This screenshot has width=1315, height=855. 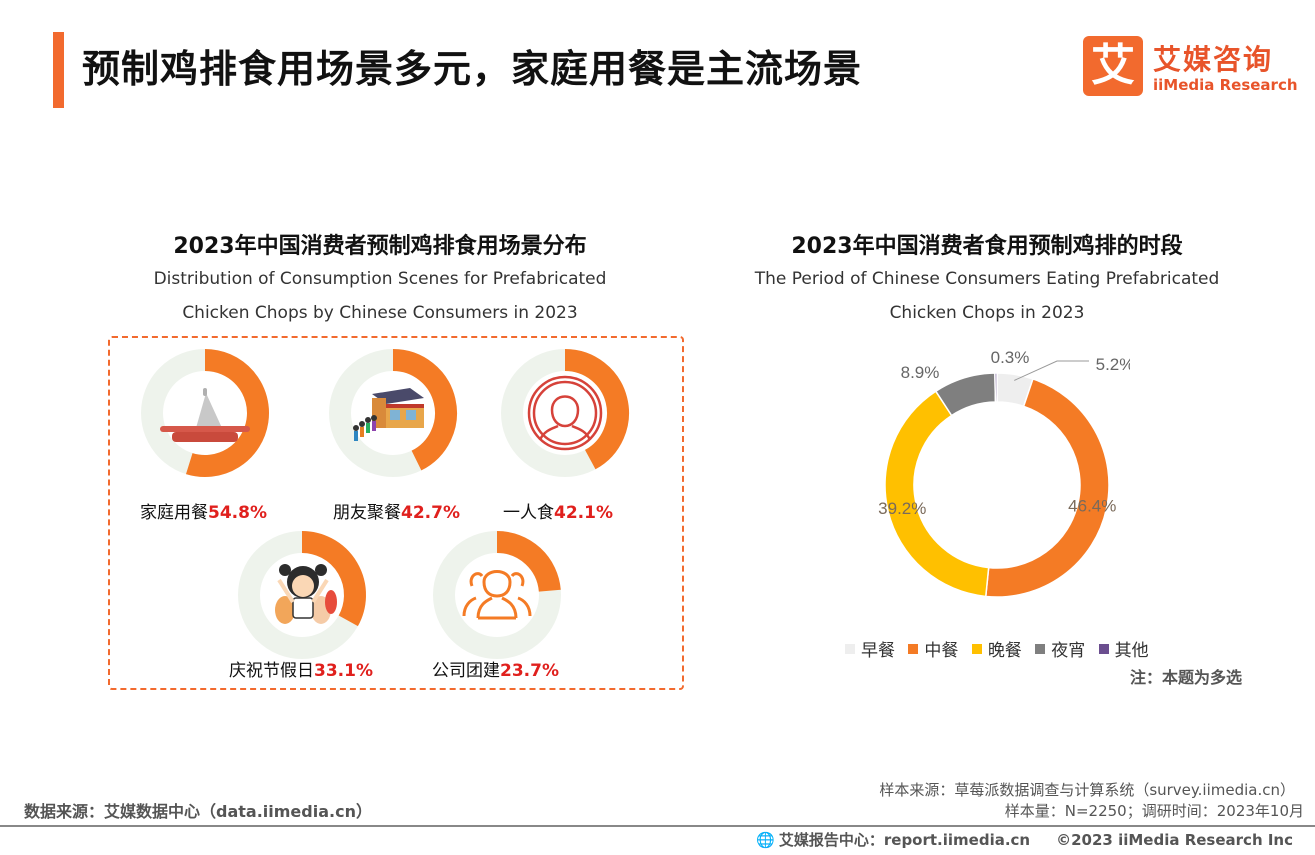 What do you see at coordinates (528, 562) in the screenshot?
I see `ring-arc-team` at bounding box center [528, 562].